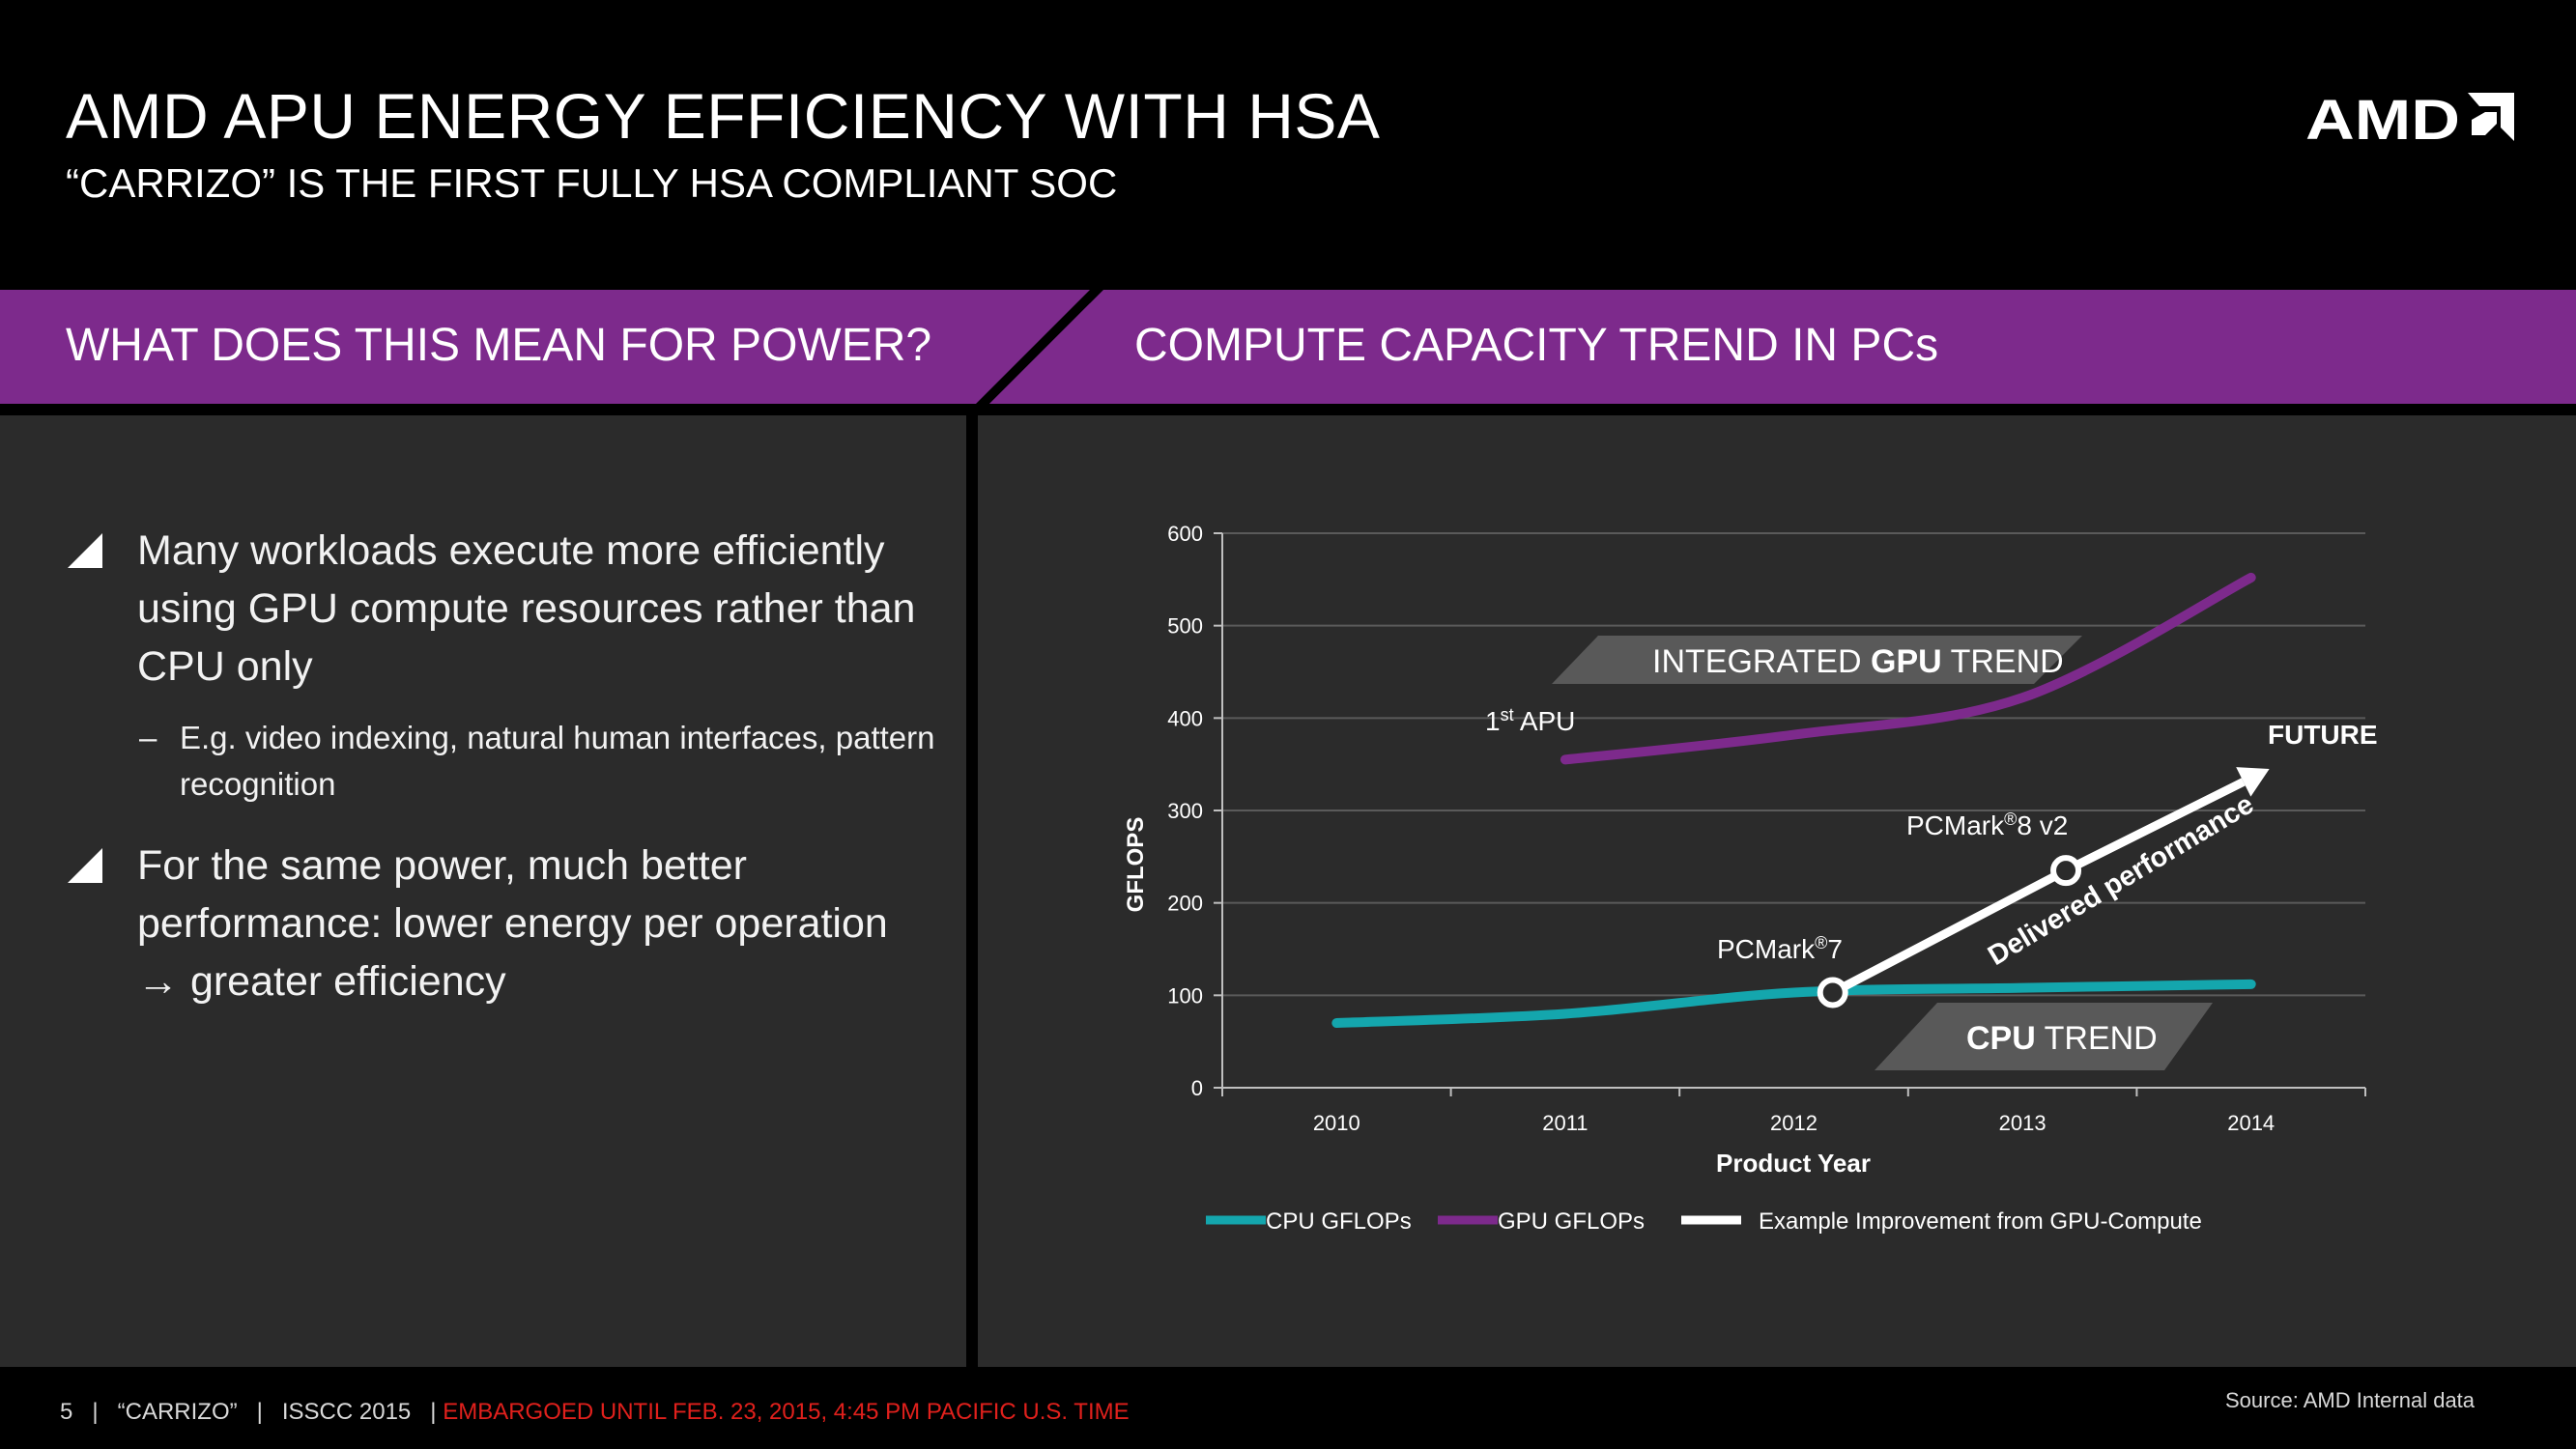 The width and height of the screenshot is (2576, 1449). I want to click on footer-sep-2: |, so click(259, 1412).